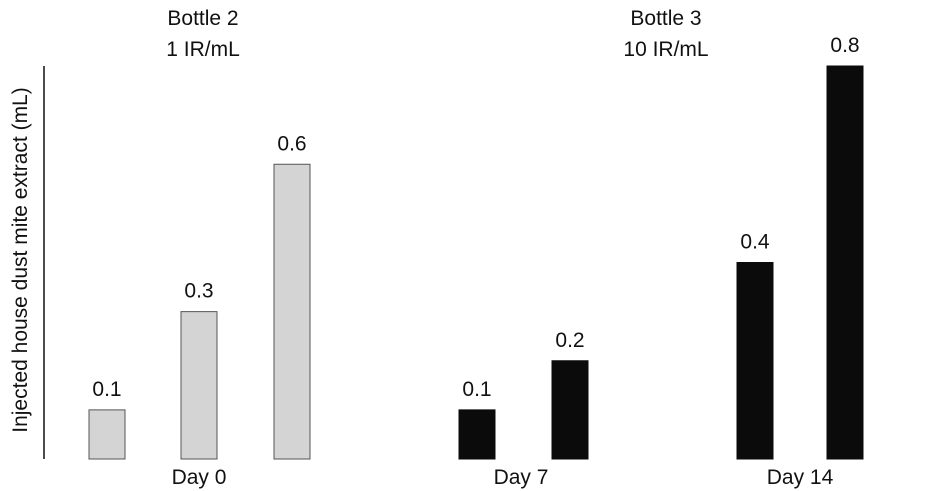  What do you see at coordinates (521, 477) in the screenshot?
I see `x-tick-label: Day 7` at bounding box center [521, 477].